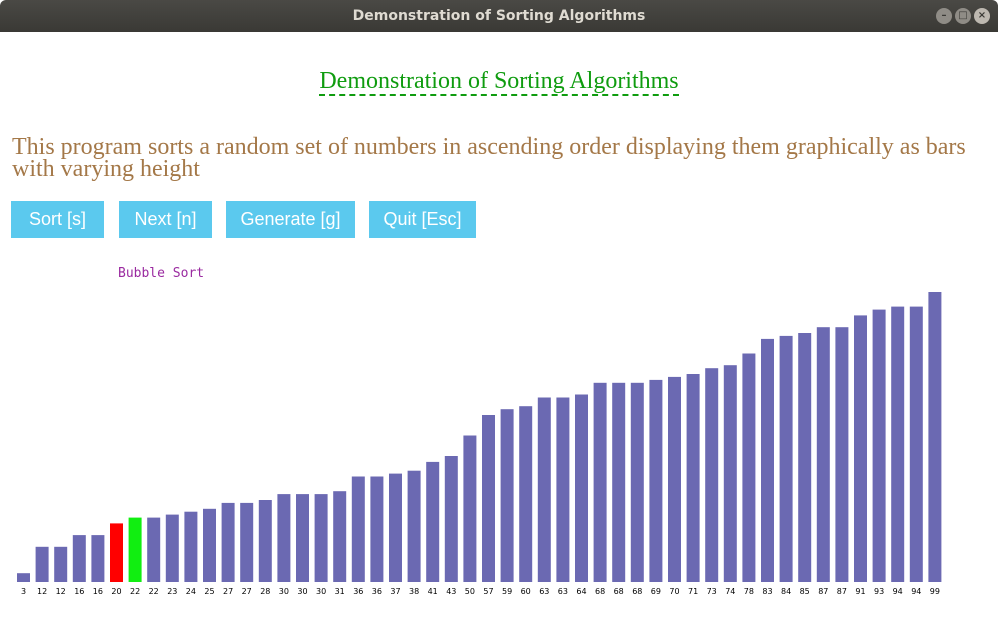 This screenshot has width=998, height=621. Describe the element at coordinates (247, 591) in the screenshot. I see `bar-label-12: 27` at that location.